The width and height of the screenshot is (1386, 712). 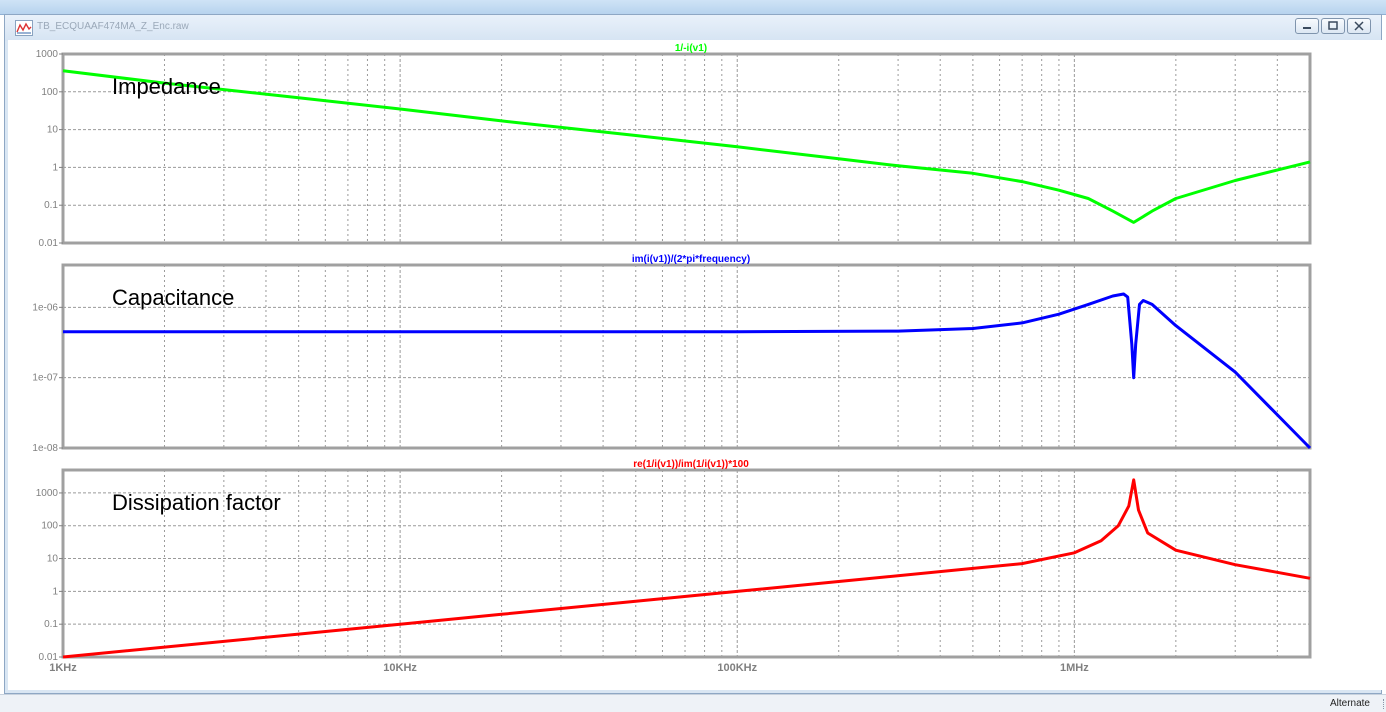 I want to click on plot-annotation: Capacitance, so click(x=173, y=297).